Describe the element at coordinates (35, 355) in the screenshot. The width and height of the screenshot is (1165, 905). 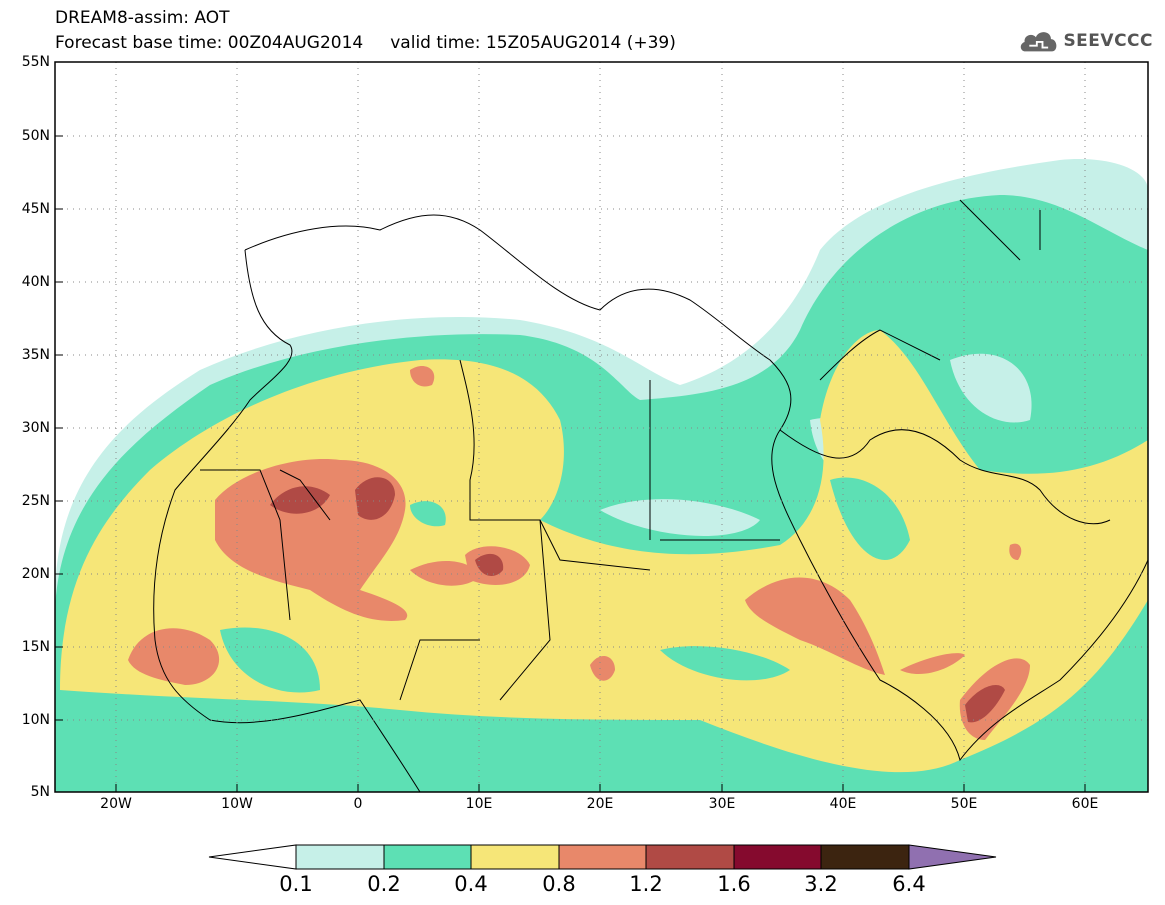
I see `lat-label: 35N` at that location.